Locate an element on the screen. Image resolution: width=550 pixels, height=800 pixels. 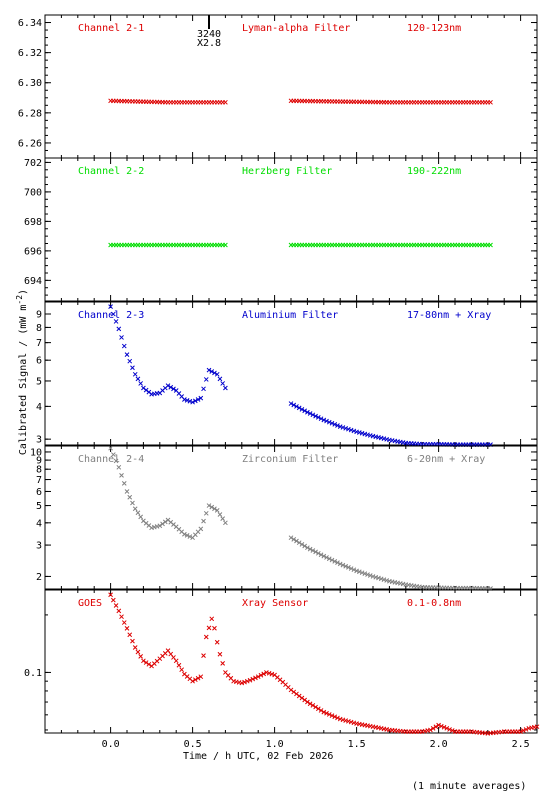
y-tick-label: 9 is located at coordinates (39, 461).